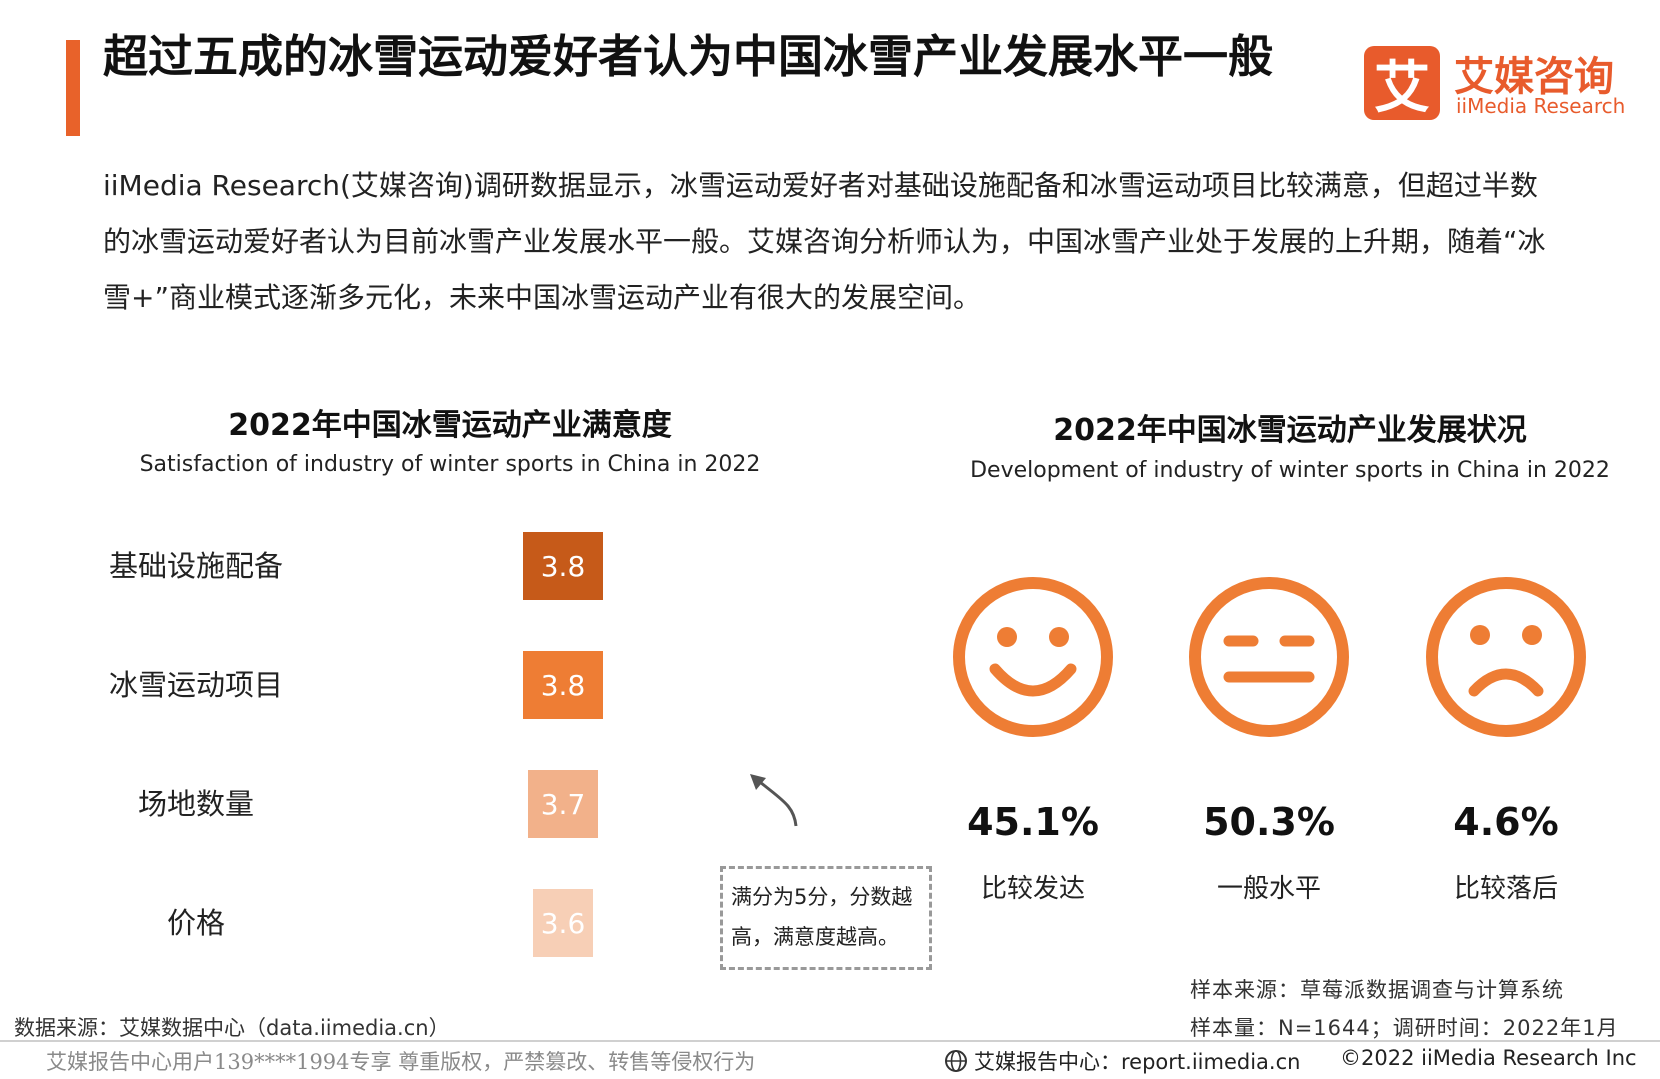 The image size is (1660, 1079). Describe the element at coordinates (450, 425) in the screenshot. I see `satisfaction-chart-title: 2022年中国冰雪运动产业满意度` at that location.